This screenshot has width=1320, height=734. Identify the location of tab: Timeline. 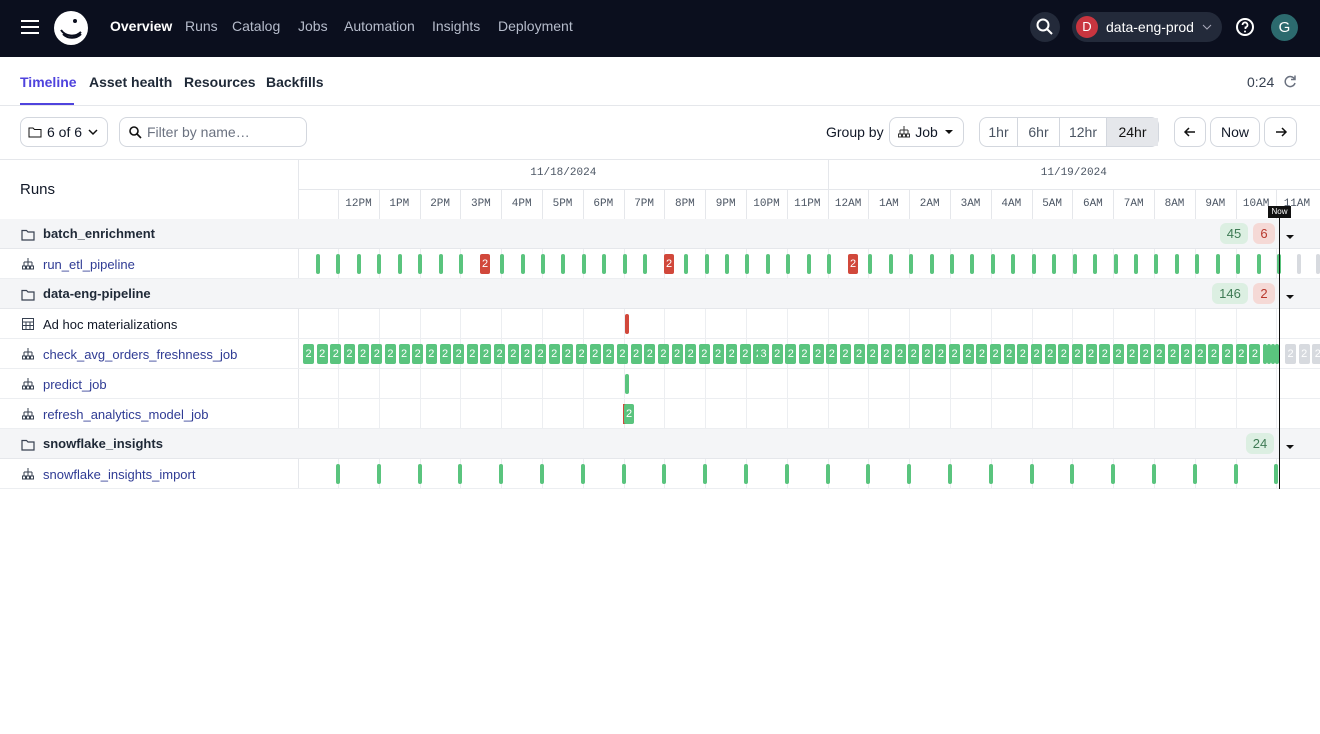
(48, 82).